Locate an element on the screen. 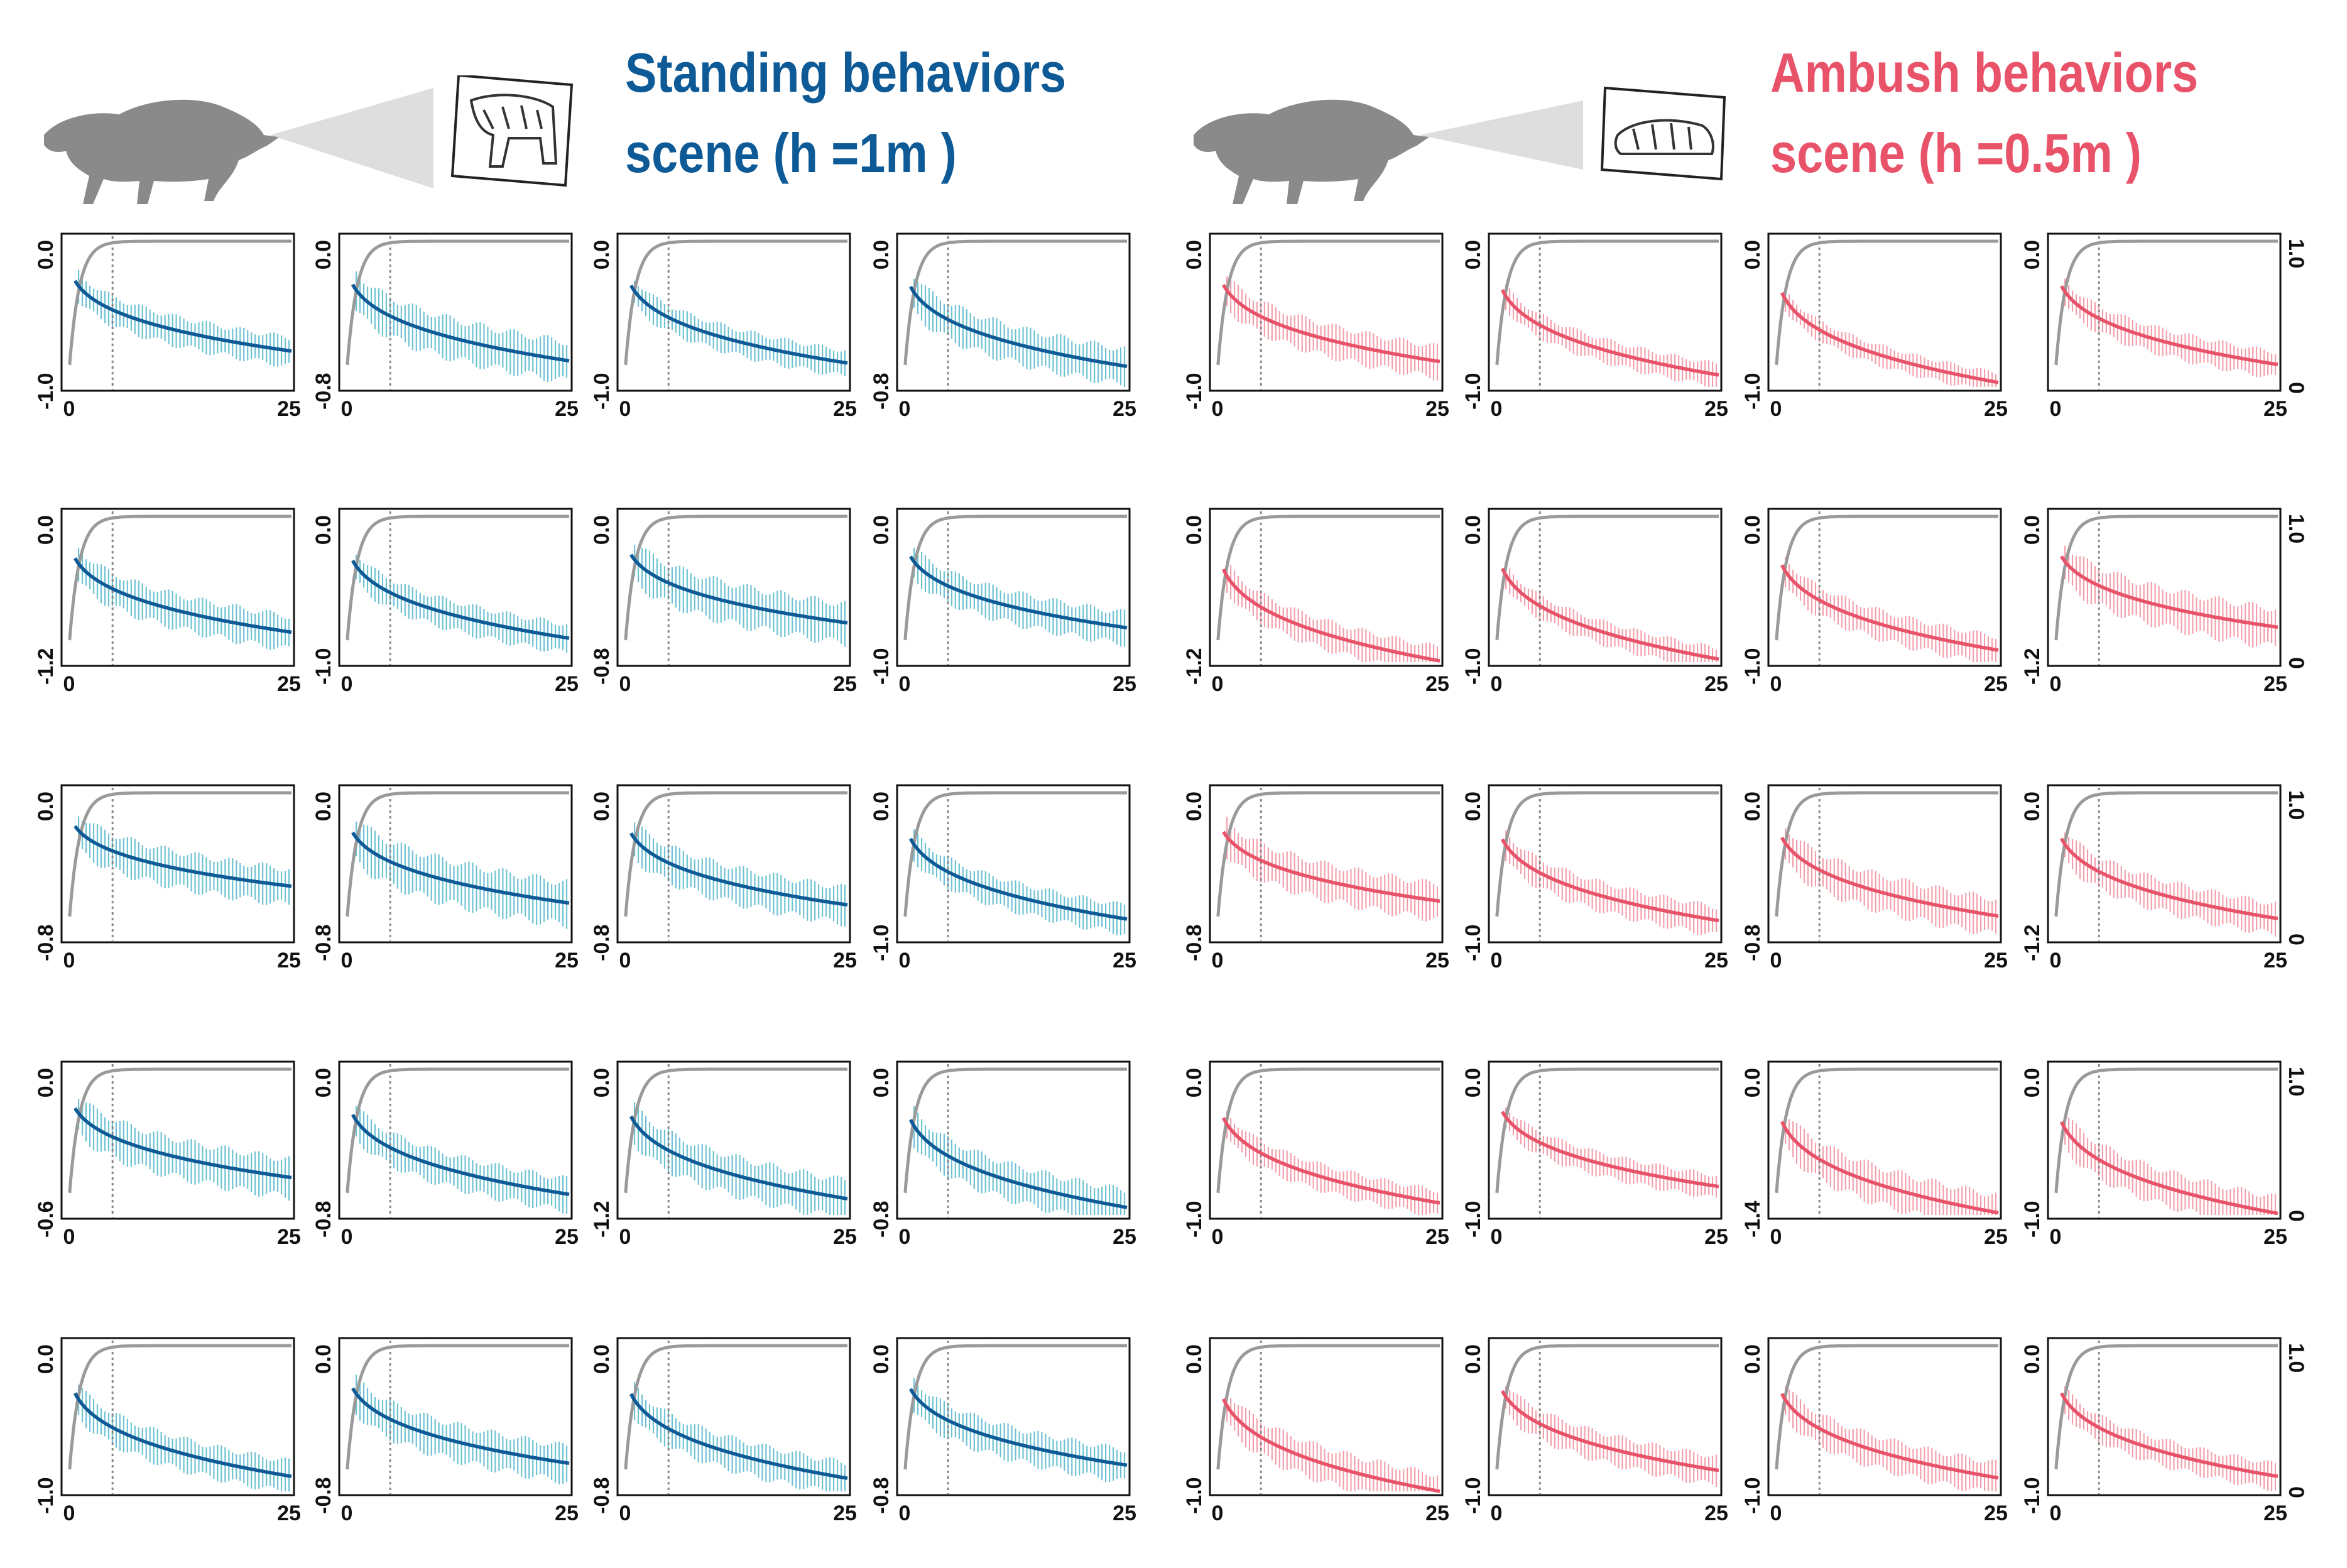  standing-title-line1: Standing behaviors is located at coordinates (846, 72).